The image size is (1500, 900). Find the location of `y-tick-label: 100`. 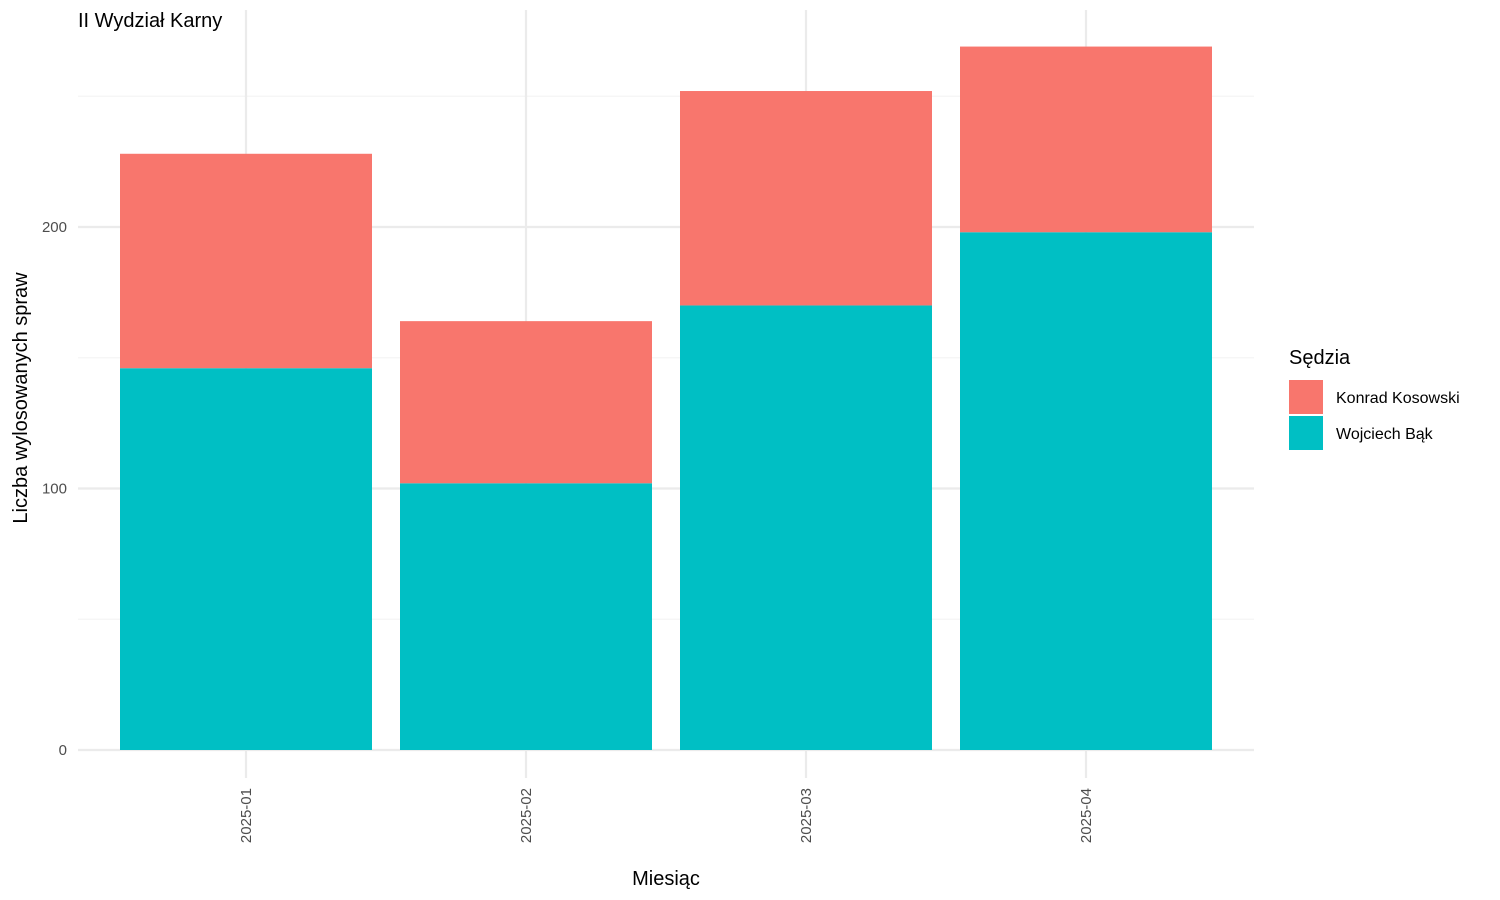

y-tick-label: 100 is located at coordinates (54, 489).